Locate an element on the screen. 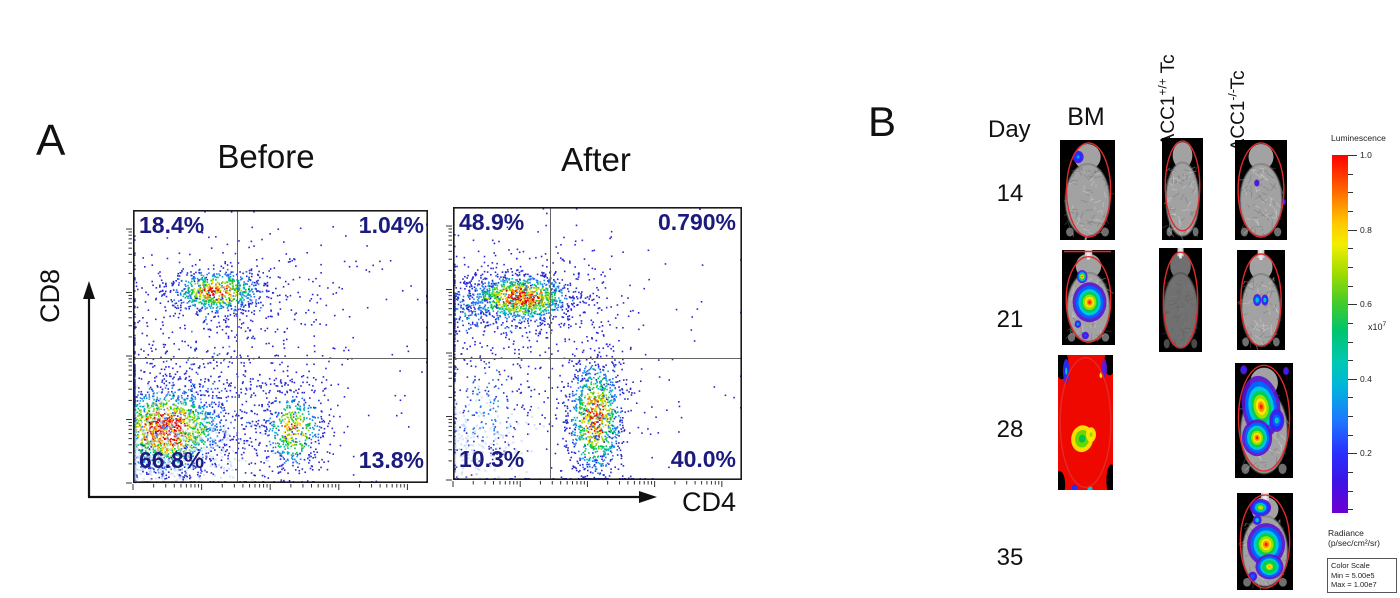 This screenshot has height=598, width=1400. column-header-acc1-wt: ACC1+/+ Tc is located at coordinates (1168, 100).